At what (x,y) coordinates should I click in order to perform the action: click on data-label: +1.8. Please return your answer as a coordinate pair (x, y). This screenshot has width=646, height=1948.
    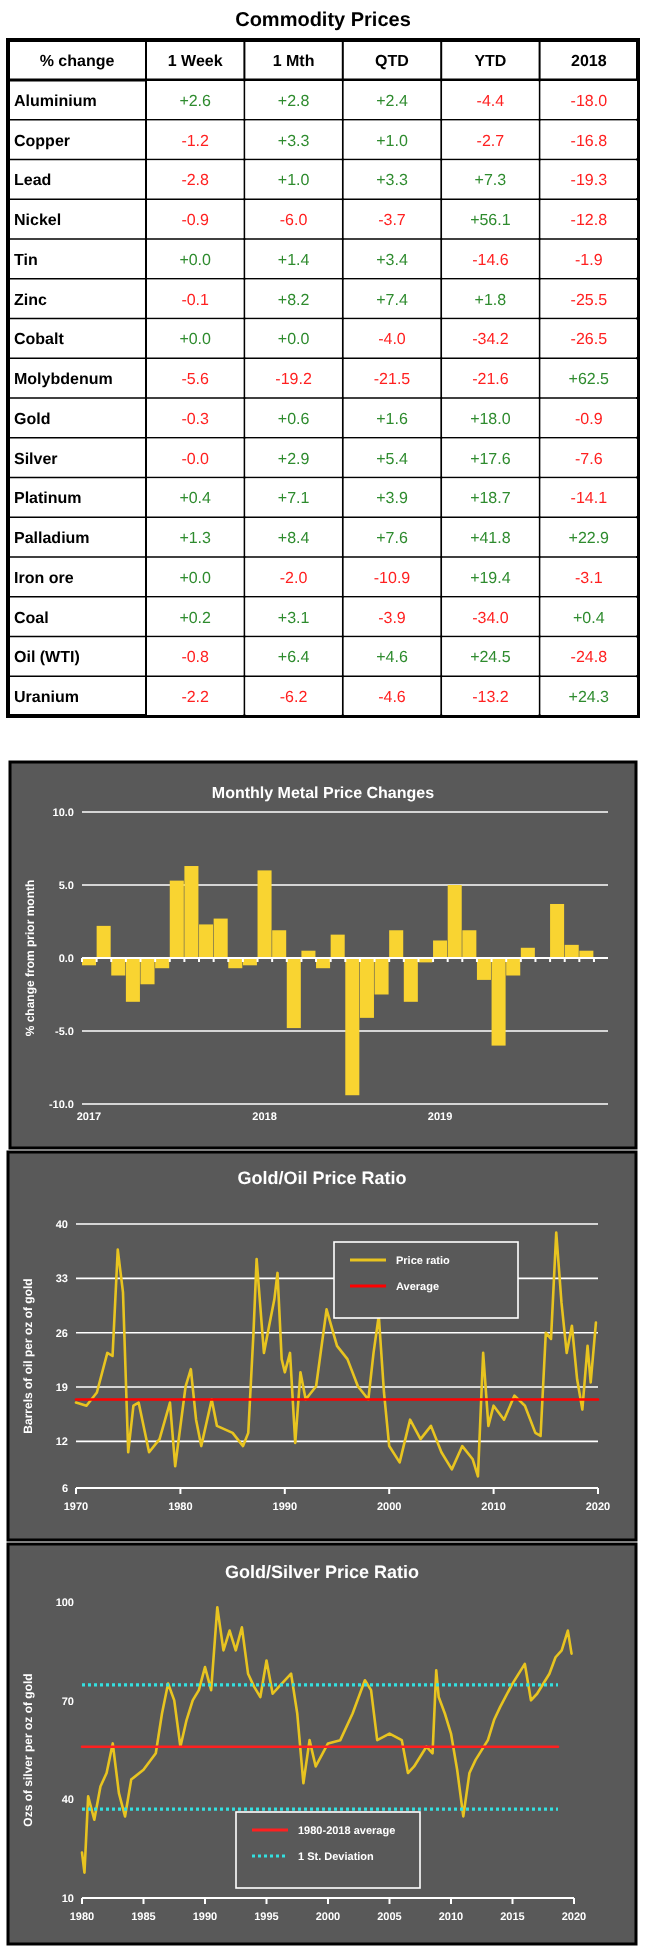
    Looking at the image, I should click on (491, 299).